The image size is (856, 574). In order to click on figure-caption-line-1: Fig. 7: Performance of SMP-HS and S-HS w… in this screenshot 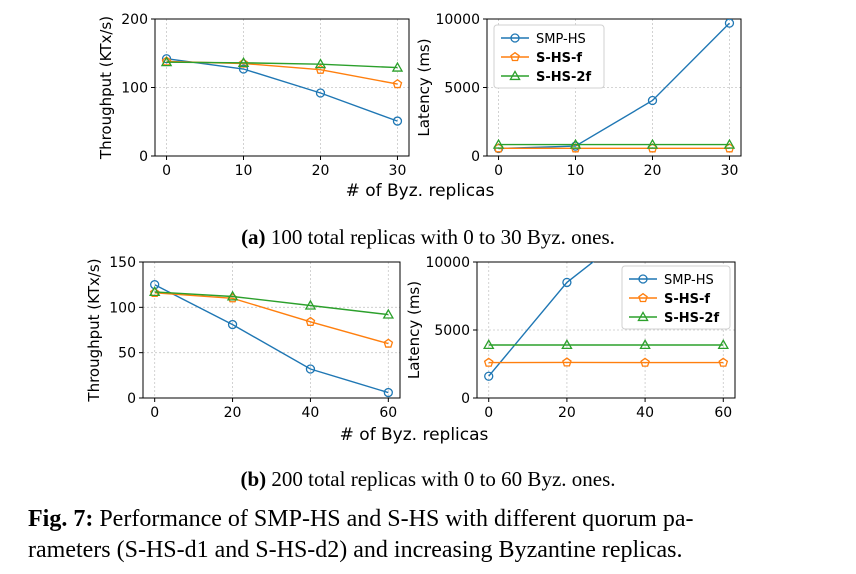, I will do `click(428, 519)`.